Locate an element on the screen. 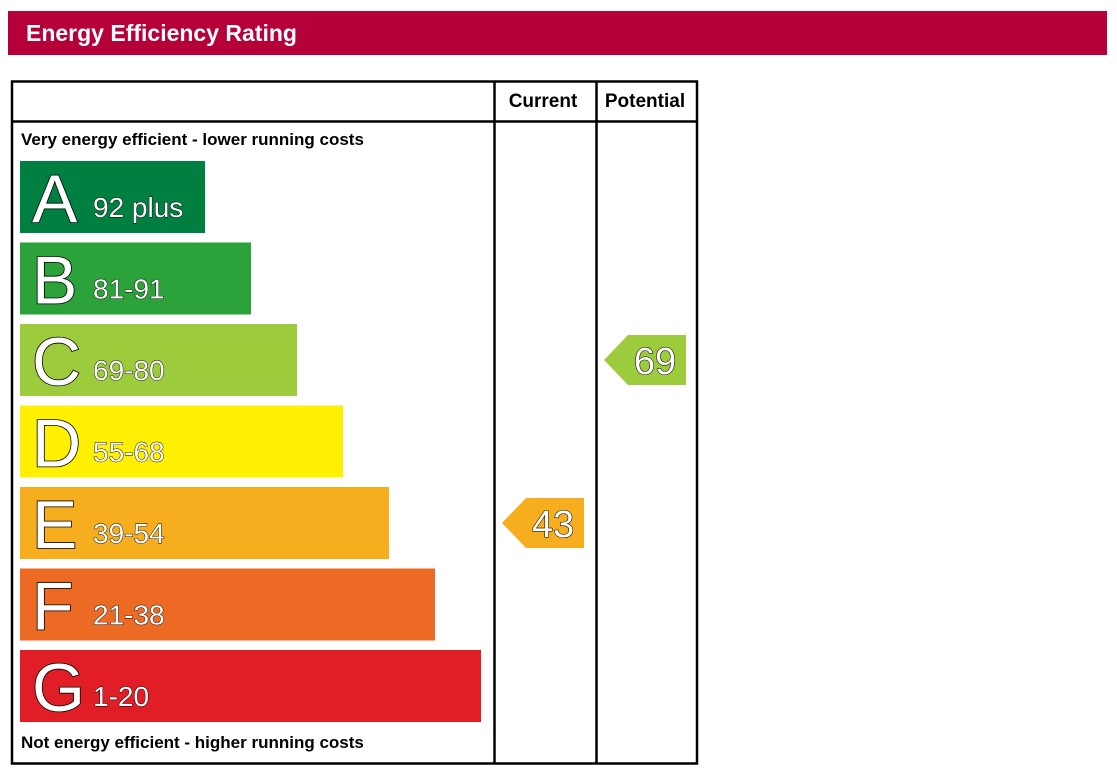  band-range: 39-54 is located at coordinates (129, 533).